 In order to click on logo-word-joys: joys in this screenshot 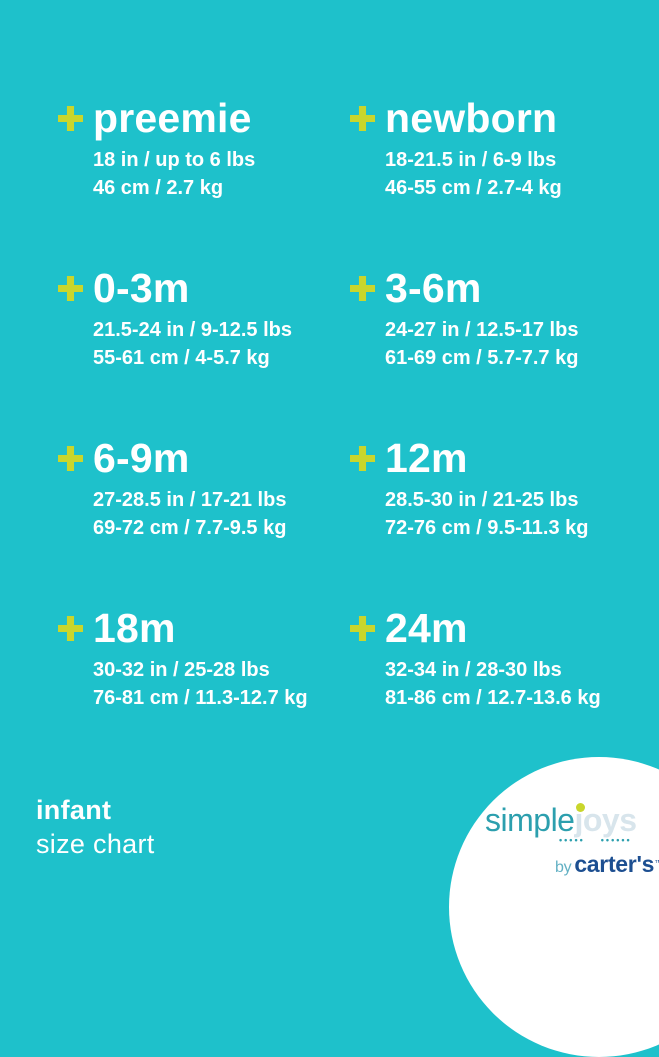, I will do `click(605, 820)`.